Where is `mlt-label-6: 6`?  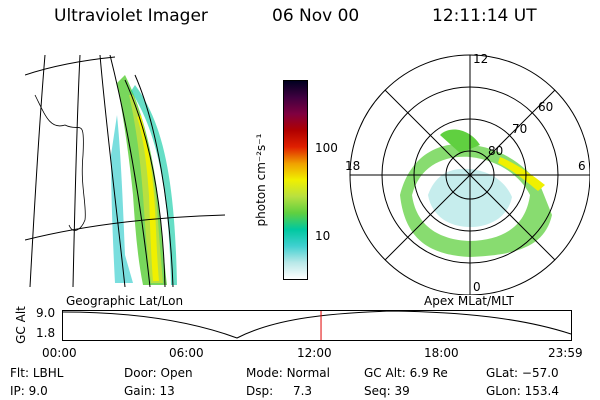
mlt-label-6: 6 is located at coordinates (582, 166).